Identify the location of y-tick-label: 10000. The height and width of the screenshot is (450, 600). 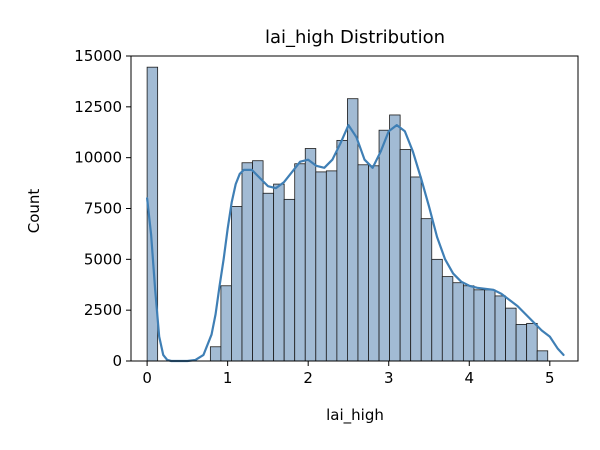
(98, 158).